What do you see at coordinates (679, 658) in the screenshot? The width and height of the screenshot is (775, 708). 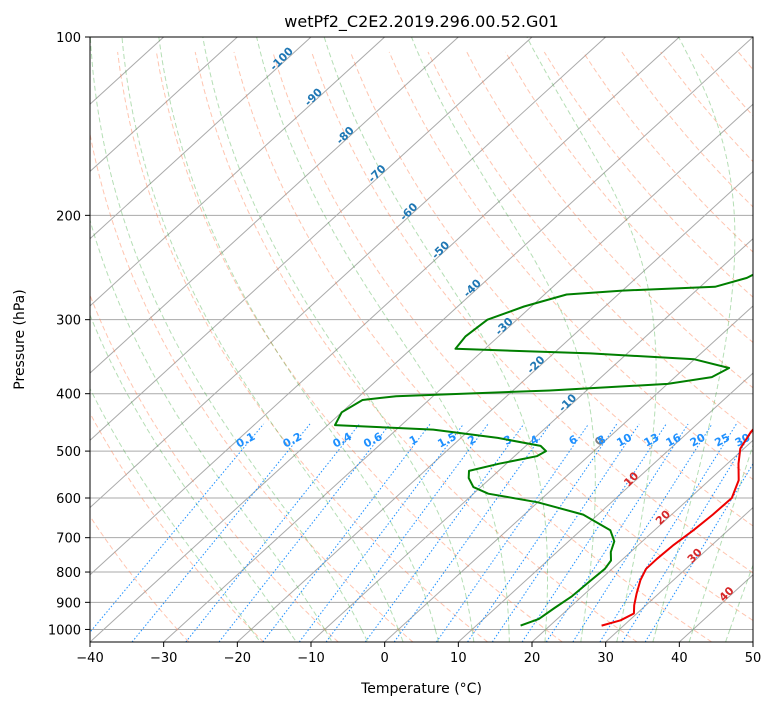 I see `x-tick-label: 40` at bounding box center [679, 658].